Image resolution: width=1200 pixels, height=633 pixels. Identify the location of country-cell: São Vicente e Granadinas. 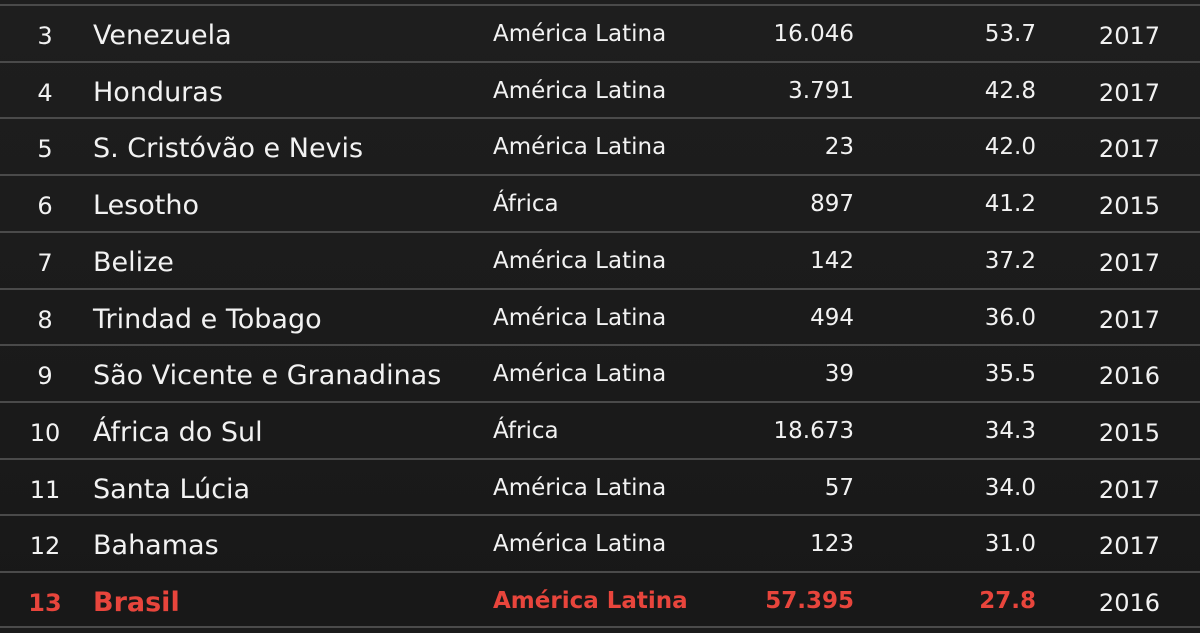
(267, 376).